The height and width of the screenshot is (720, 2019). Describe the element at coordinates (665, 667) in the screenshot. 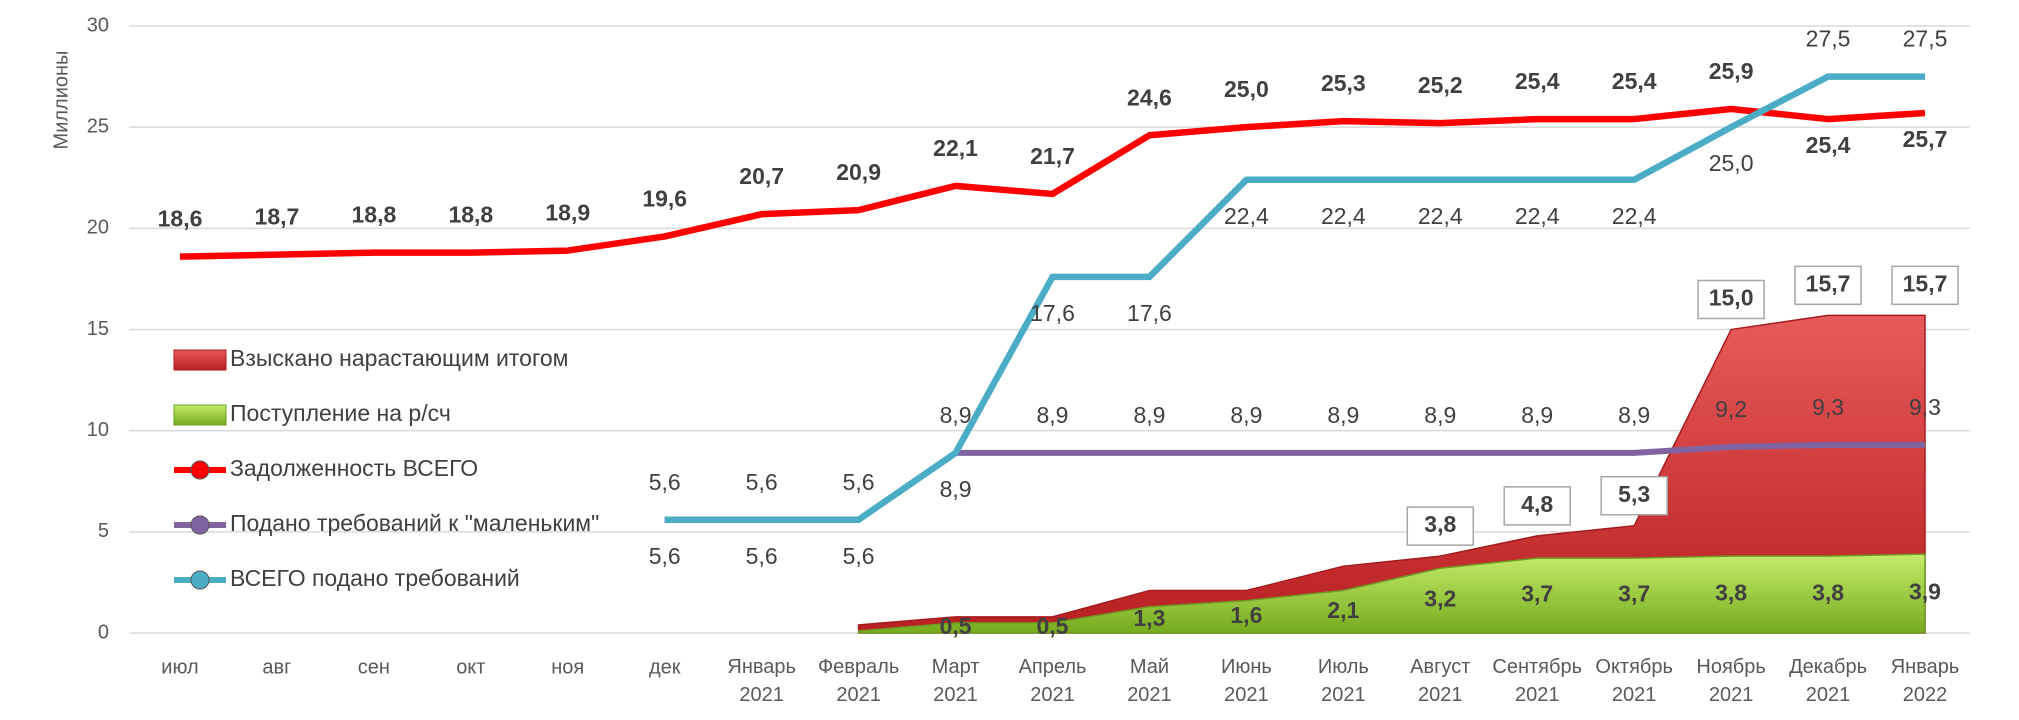

I see `x-tick-label: дек` at that location.